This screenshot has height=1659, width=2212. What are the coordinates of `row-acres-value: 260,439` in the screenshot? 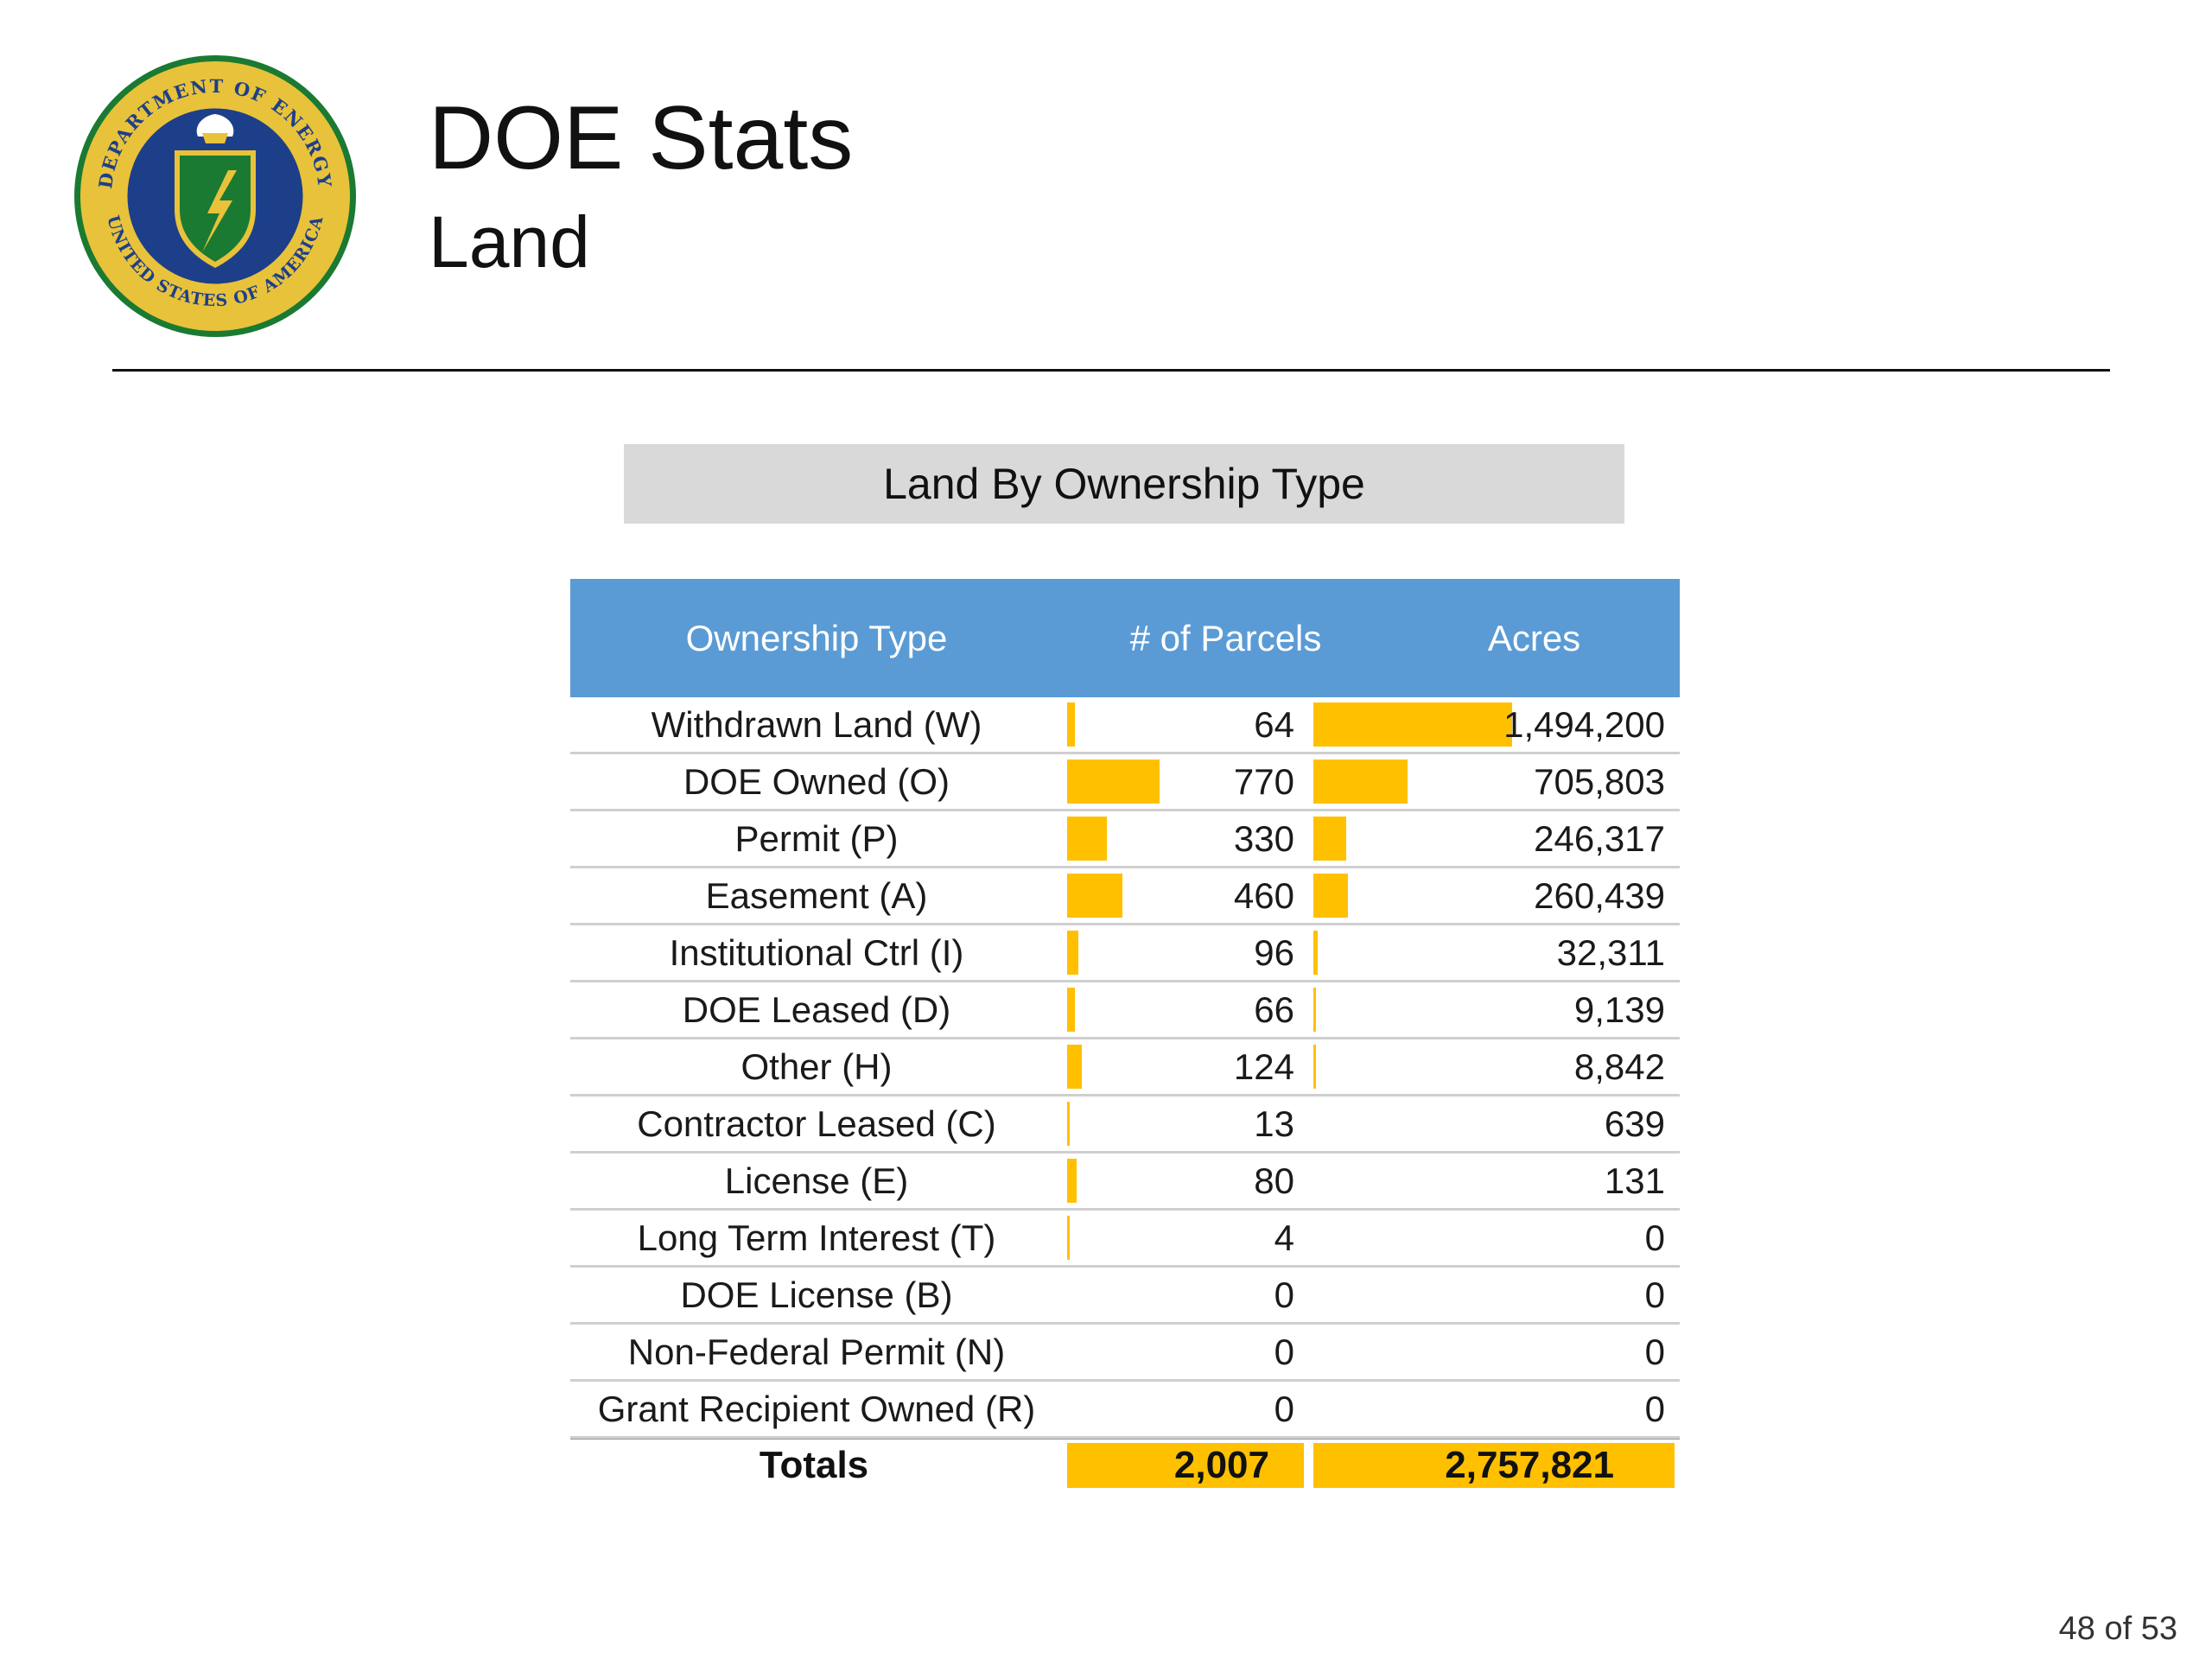 It's located at (1599, 895).